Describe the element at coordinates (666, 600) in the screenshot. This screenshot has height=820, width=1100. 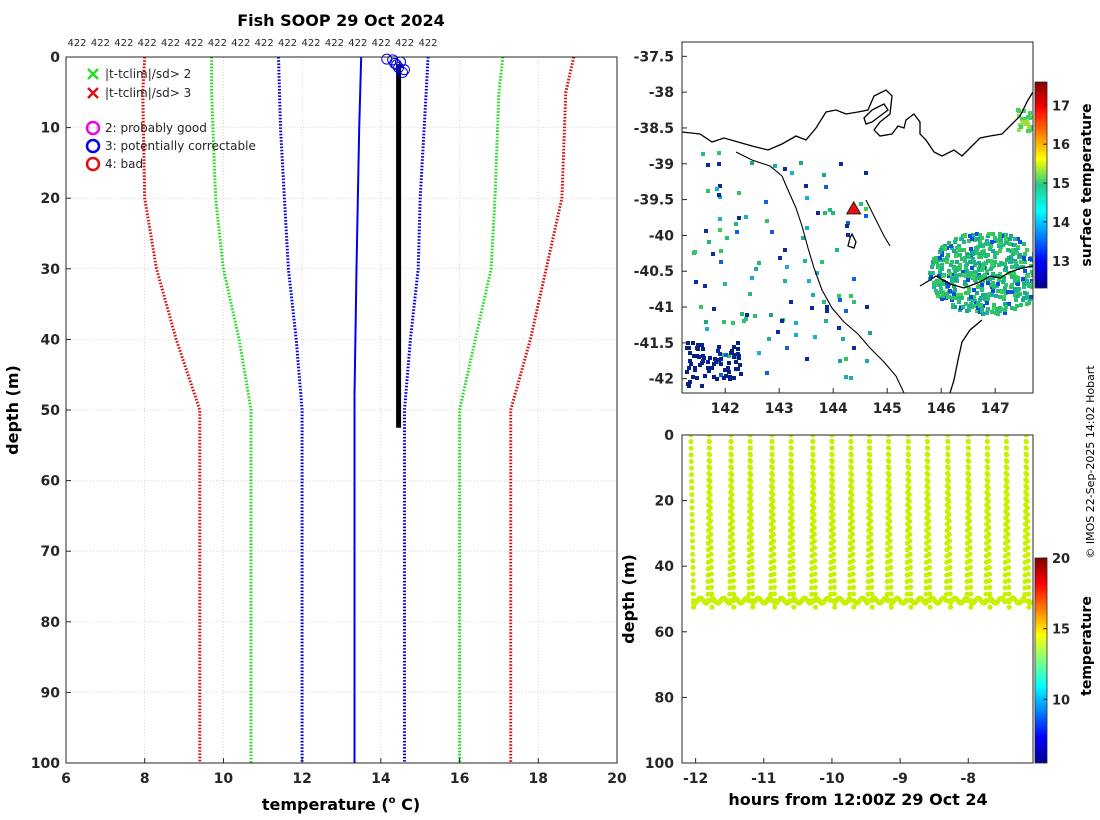
I see `timeseries-y-ticks: 0 20 40 60 80 100` at that location.